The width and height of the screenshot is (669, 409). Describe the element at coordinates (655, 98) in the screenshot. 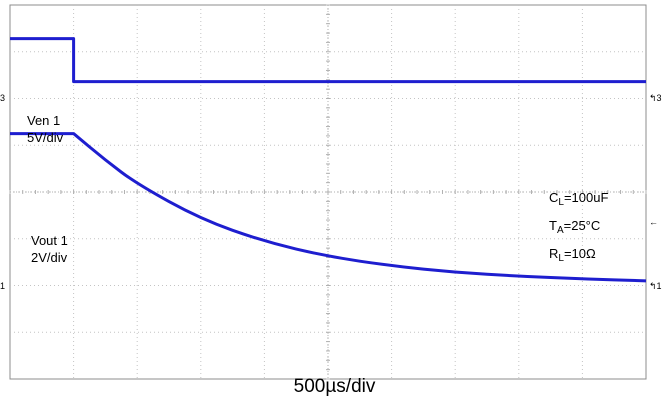

I see `ch3-marker-right: ↰3` at that location.